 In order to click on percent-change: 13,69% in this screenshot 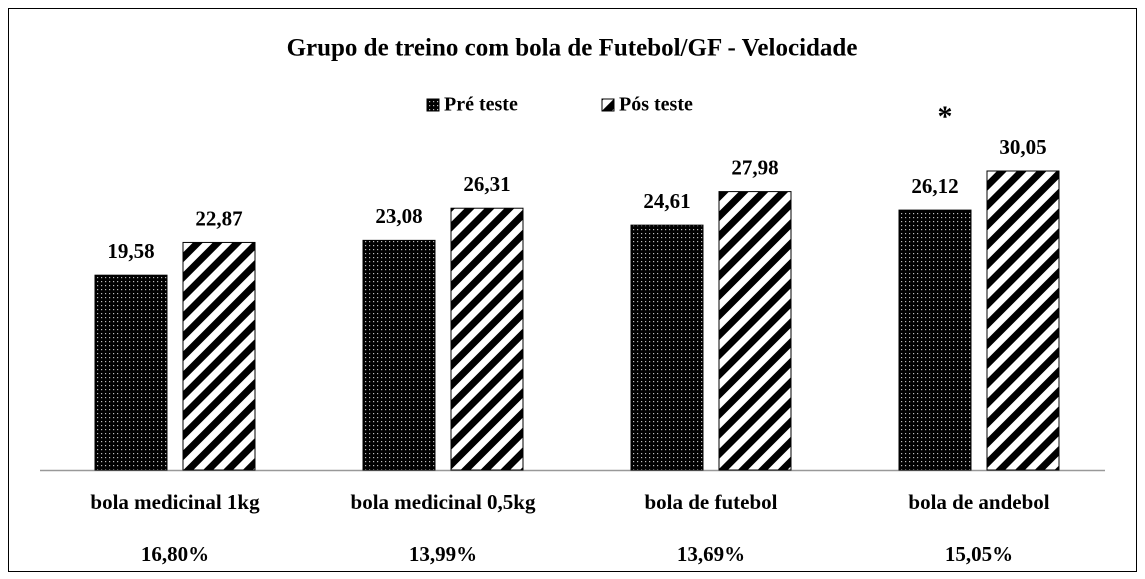, I will do `click(711, 554)`.